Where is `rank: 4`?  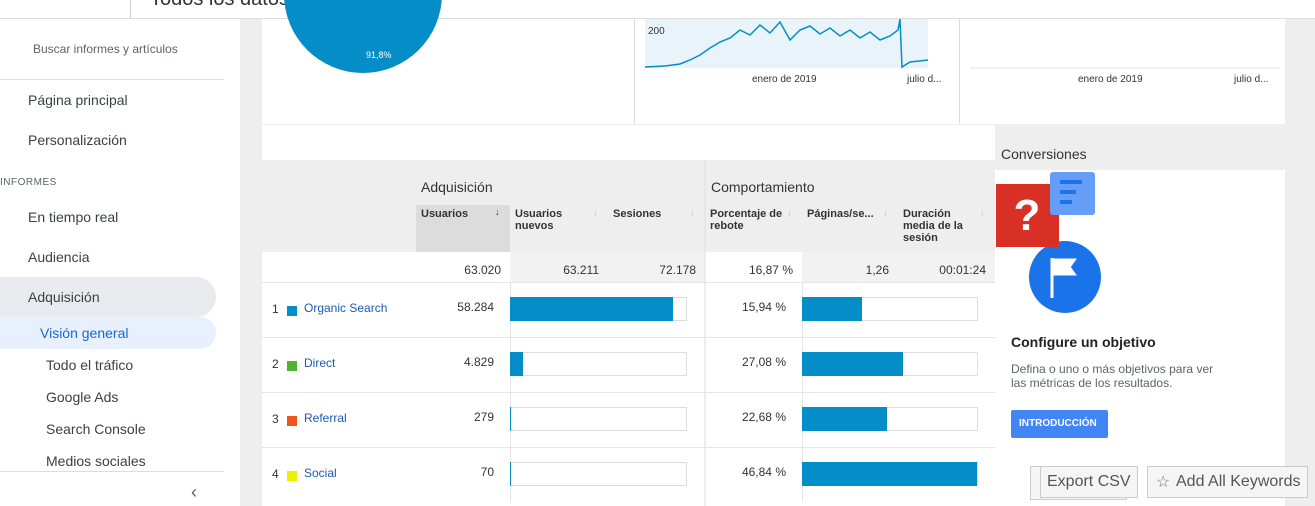
rank: 4 is located at coordinates (275, 474).